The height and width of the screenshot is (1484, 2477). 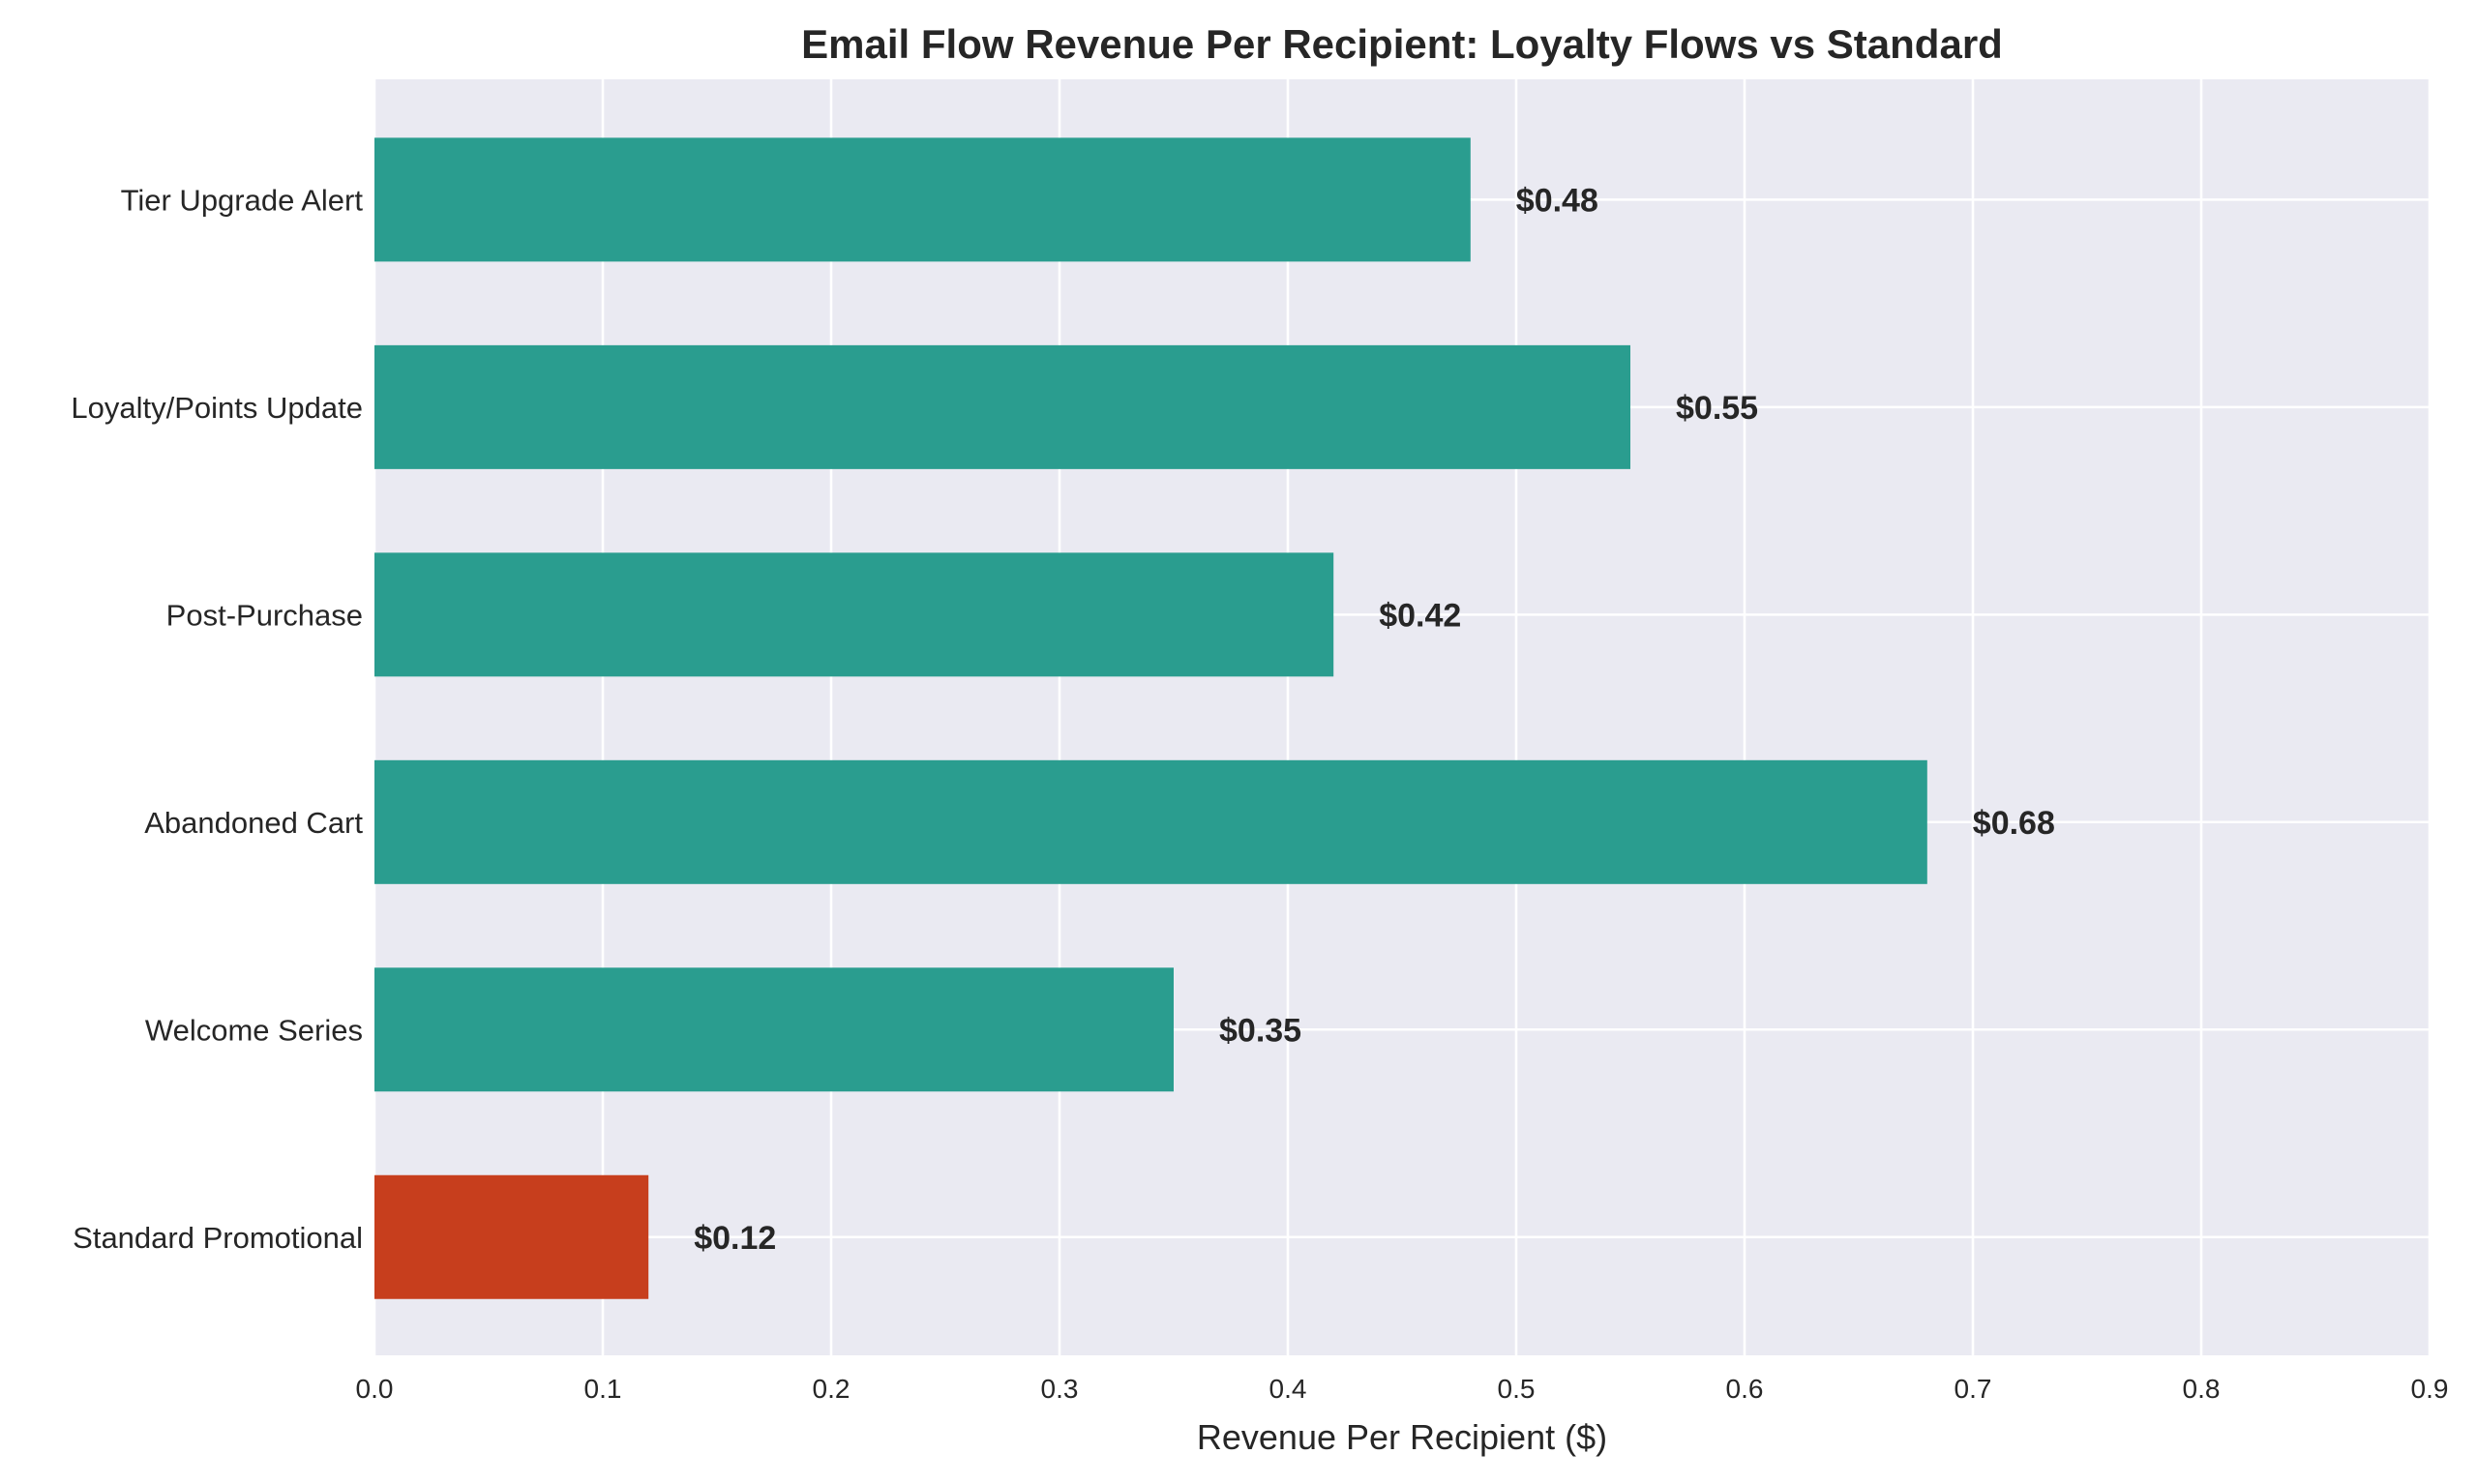 I want to click on y-tick-label: Loyalty/Points Update, so click(x=217, y=408).